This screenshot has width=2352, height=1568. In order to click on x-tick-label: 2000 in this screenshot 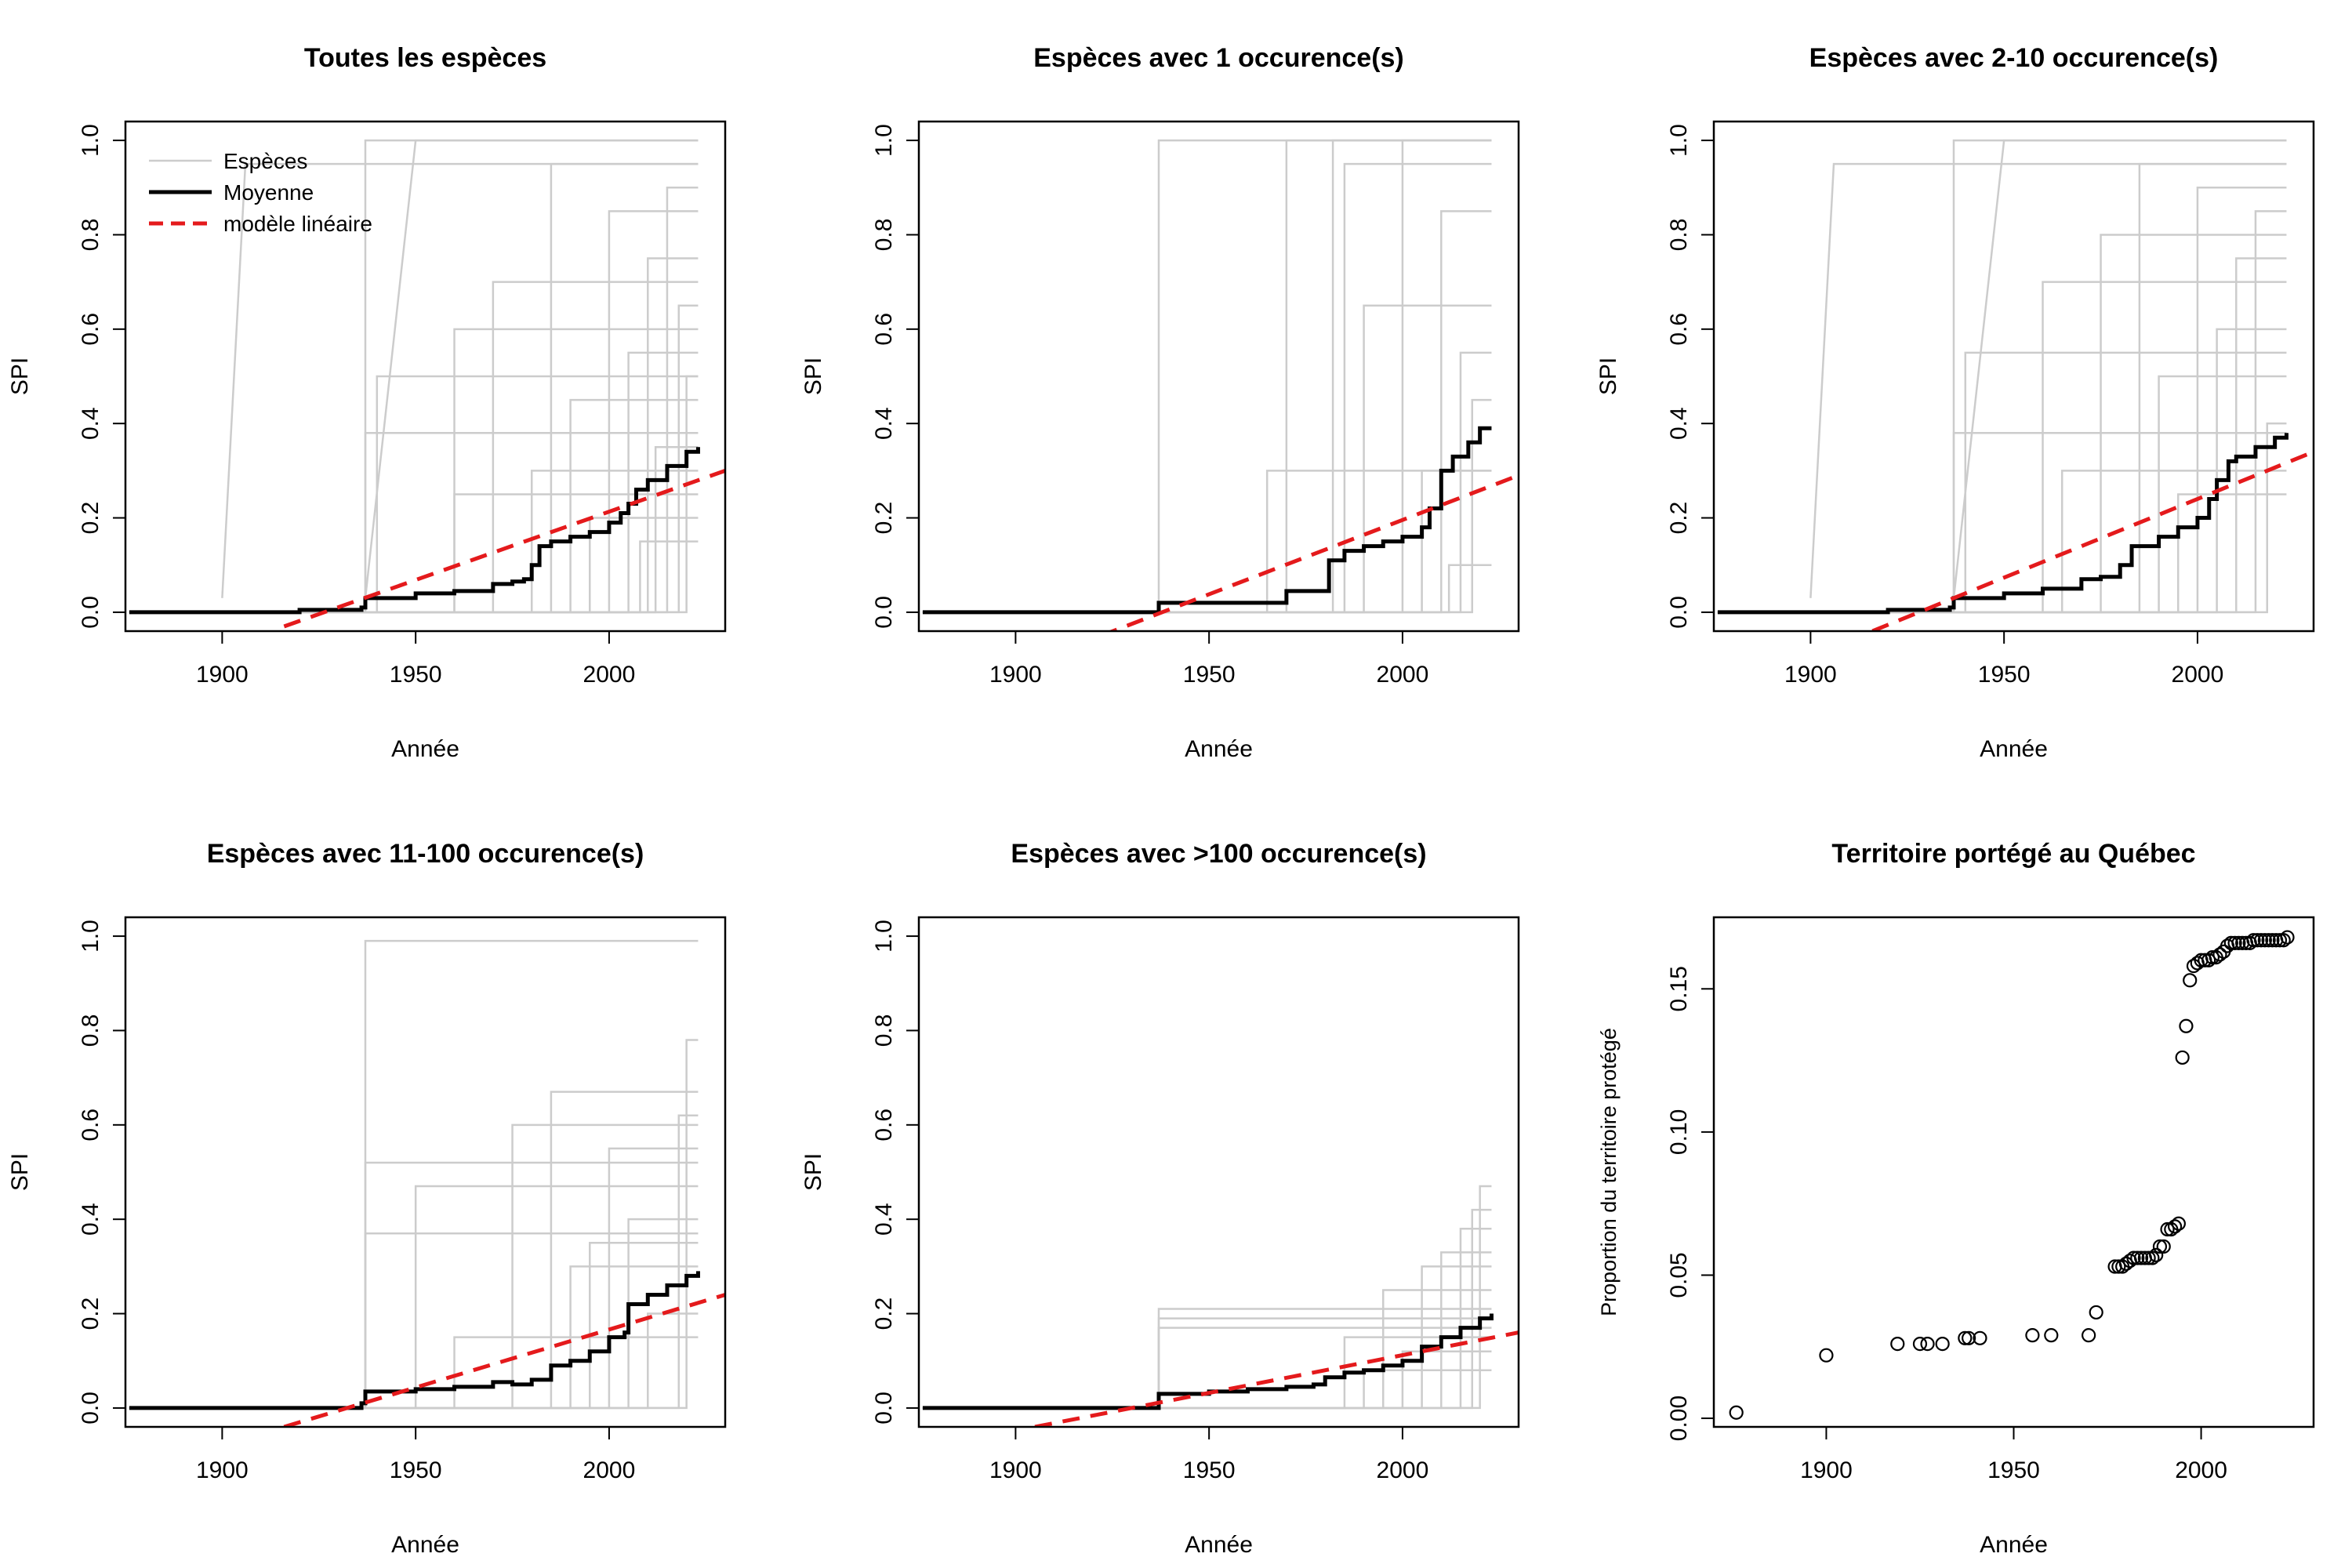, I will do `click(609, 1470)`.